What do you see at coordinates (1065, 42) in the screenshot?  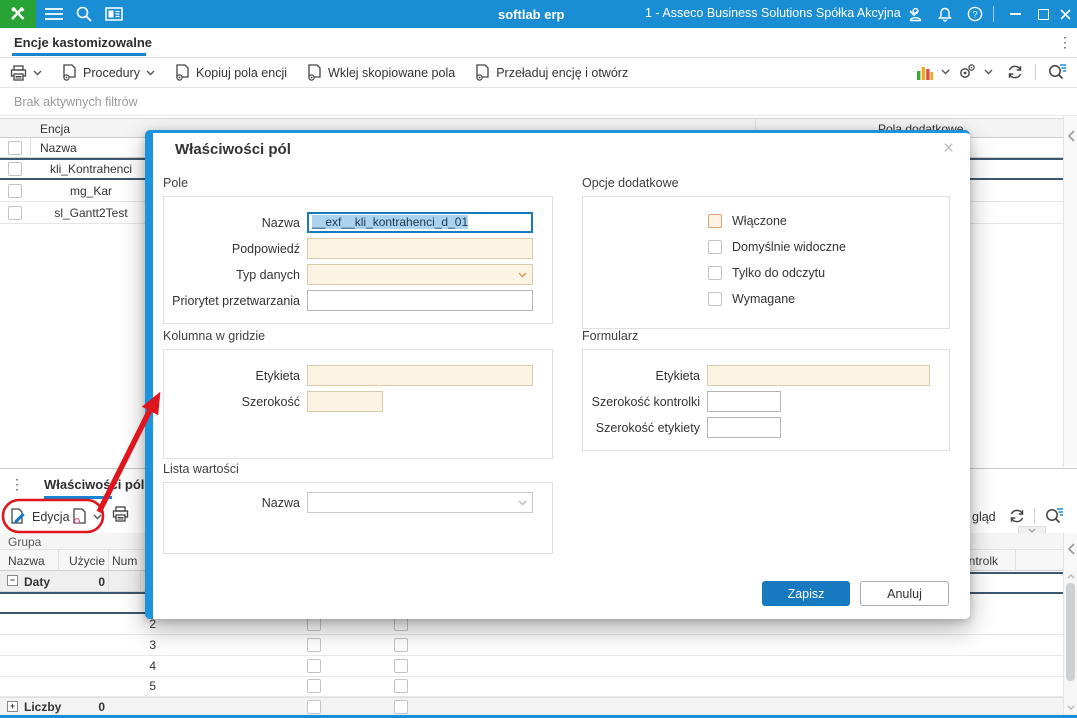 I see `tab-overflow-menu-icon: ⋮` at bounding box center [1065, 42].